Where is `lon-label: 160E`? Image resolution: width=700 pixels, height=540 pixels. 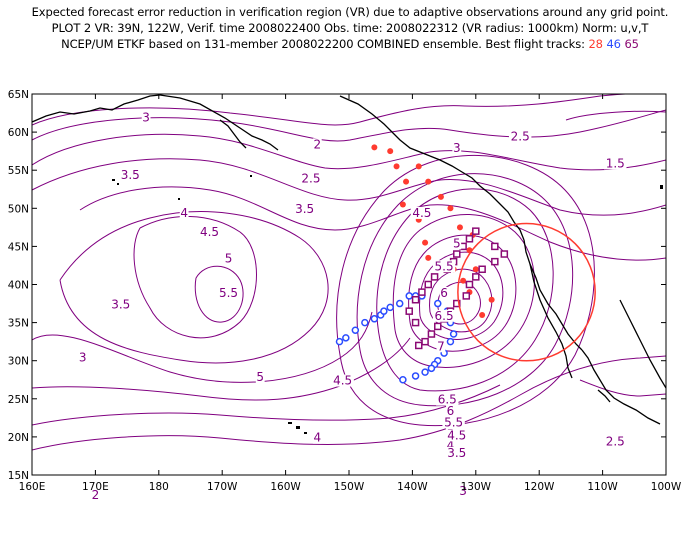 lon-label: 160E is located at coordinates (32, 487).